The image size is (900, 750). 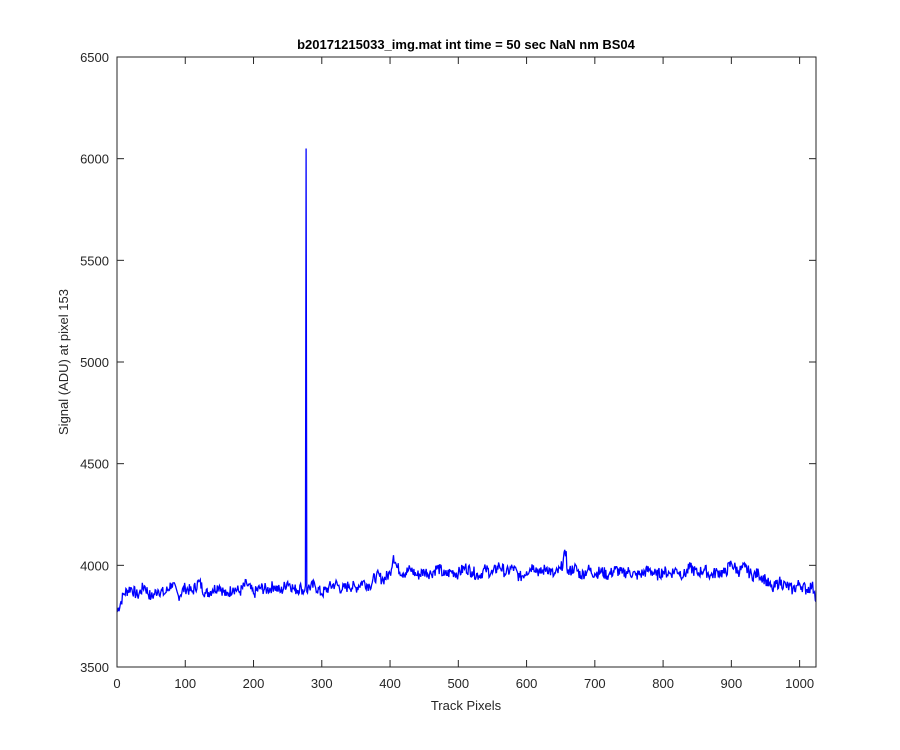 What do you see at coordinates (185, 683) in the screenshot?
I see `x-tick-label: 100` at bounding box center [185, 683].